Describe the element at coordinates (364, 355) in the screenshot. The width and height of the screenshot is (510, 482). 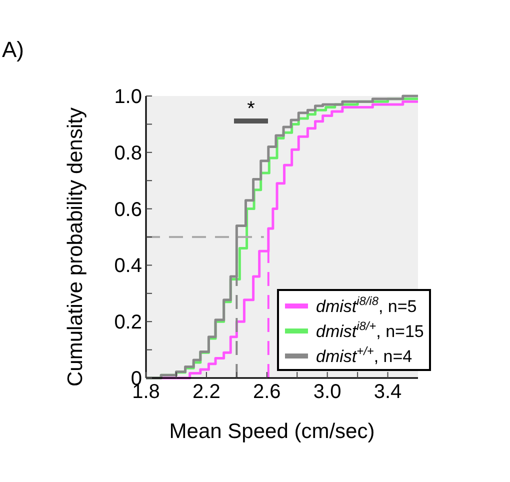
I see `legend-label: dmist$^{+/+}$, n=4` at that location.